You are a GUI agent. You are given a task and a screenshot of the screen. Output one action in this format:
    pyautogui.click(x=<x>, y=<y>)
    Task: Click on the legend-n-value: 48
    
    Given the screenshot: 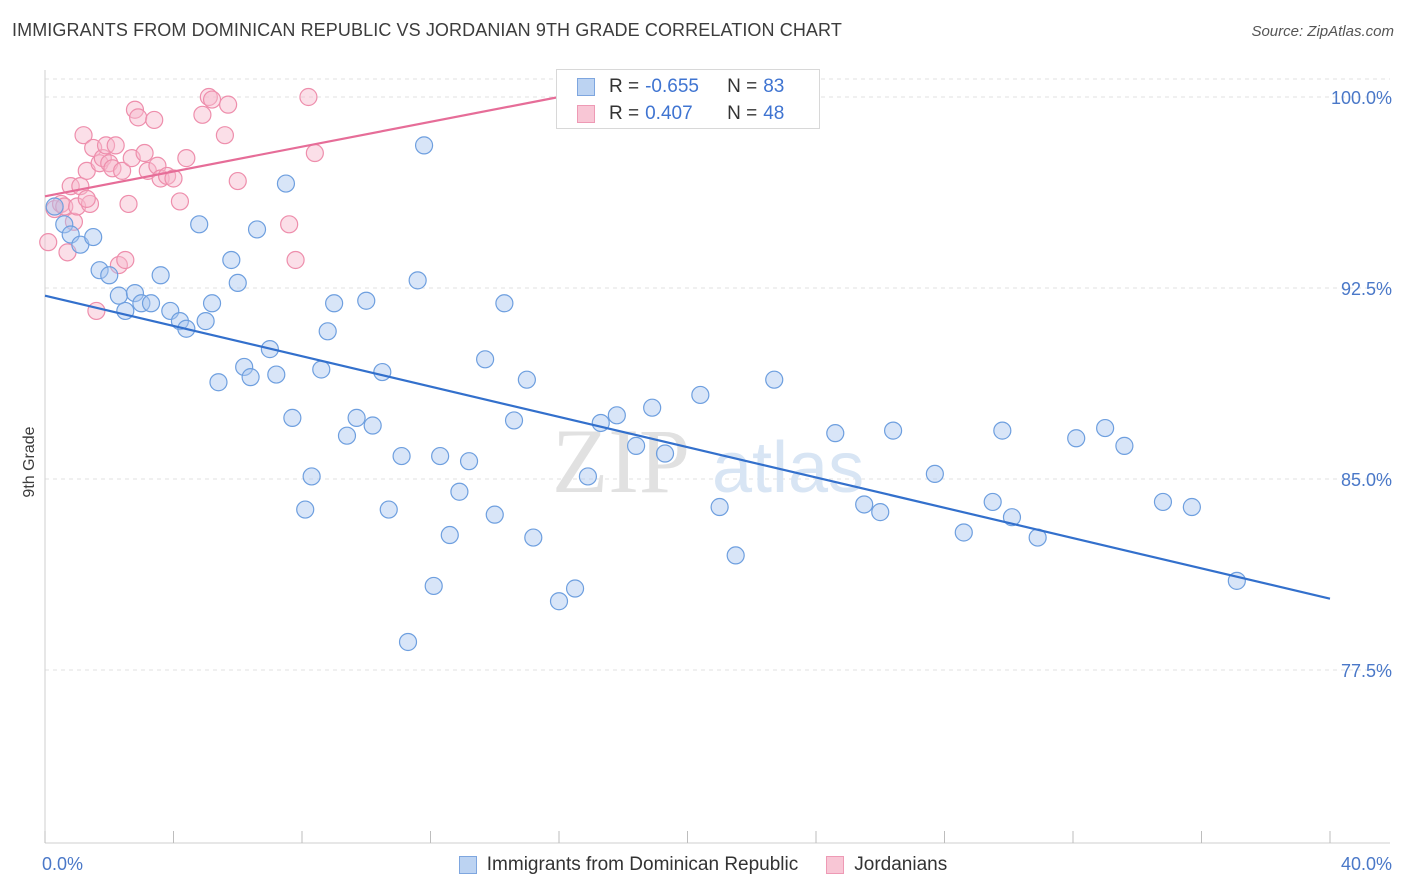 What is the action you would take?
    pyautogui.click(x=774, y=113)
    